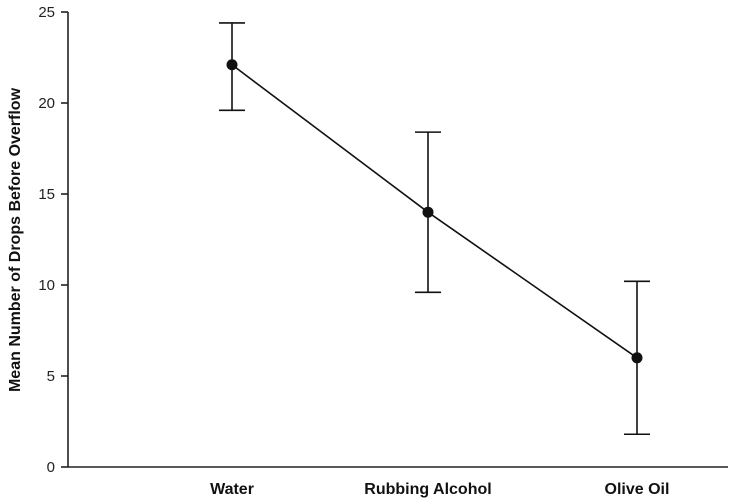 This screenshot has height=501, width=730. Describe the element at coordinates (51, 467) in the screenshot. I see `y-tick-label-0: 0` at that location.